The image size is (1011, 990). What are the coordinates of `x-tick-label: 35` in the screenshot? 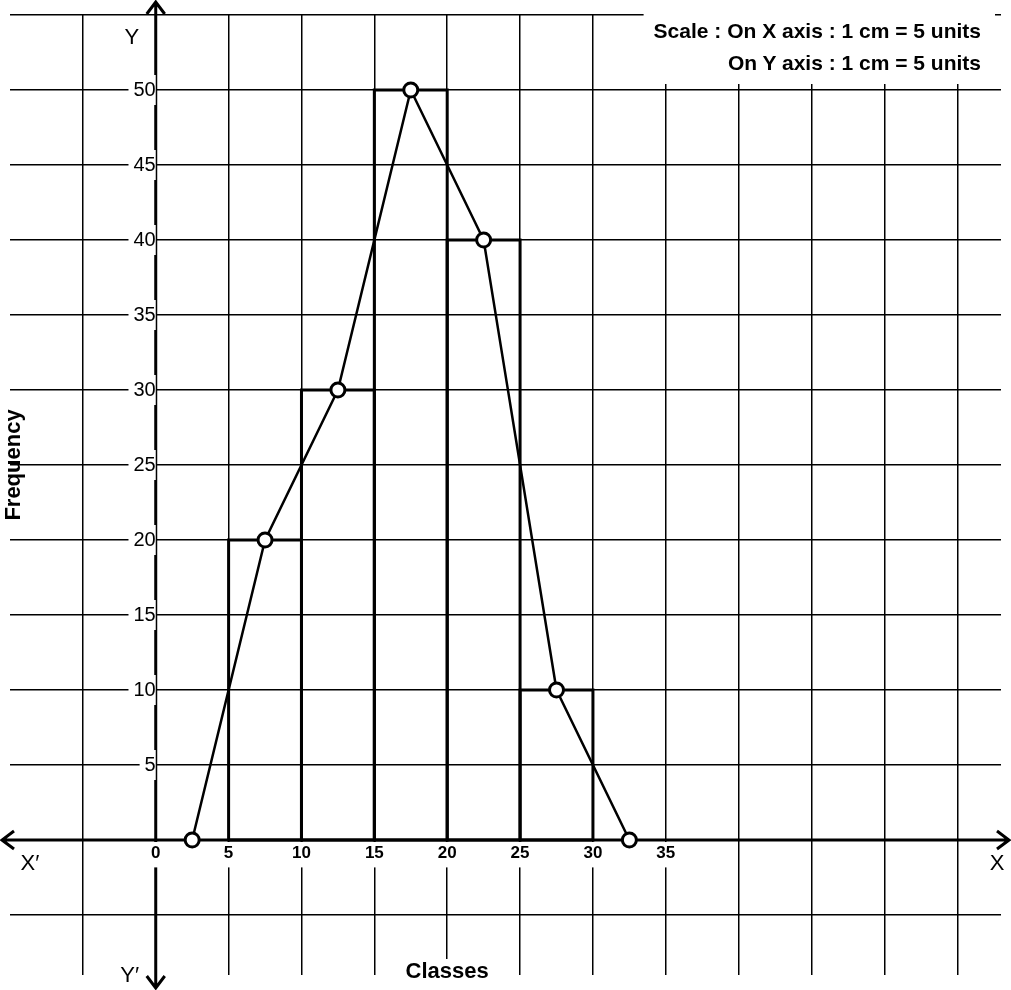 It's located at (666, 852).